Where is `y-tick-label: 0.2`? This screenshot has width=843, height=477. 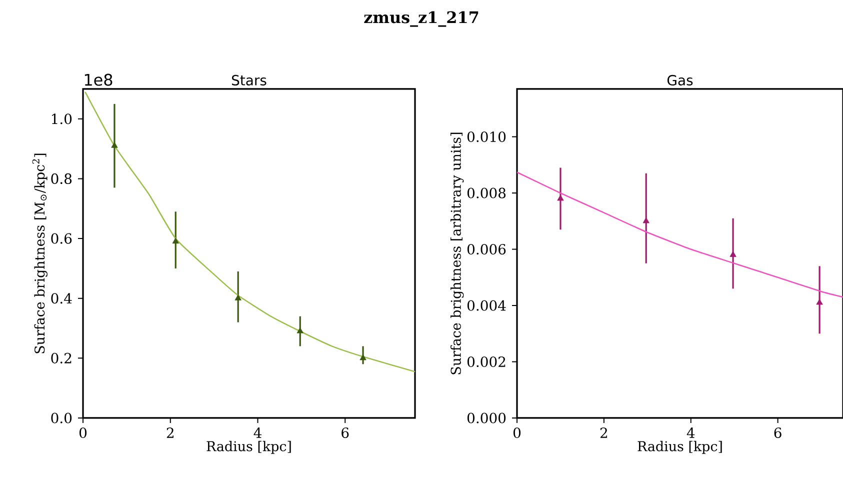
y-tick-label: 0.2 is located at coordinates (61, 358).